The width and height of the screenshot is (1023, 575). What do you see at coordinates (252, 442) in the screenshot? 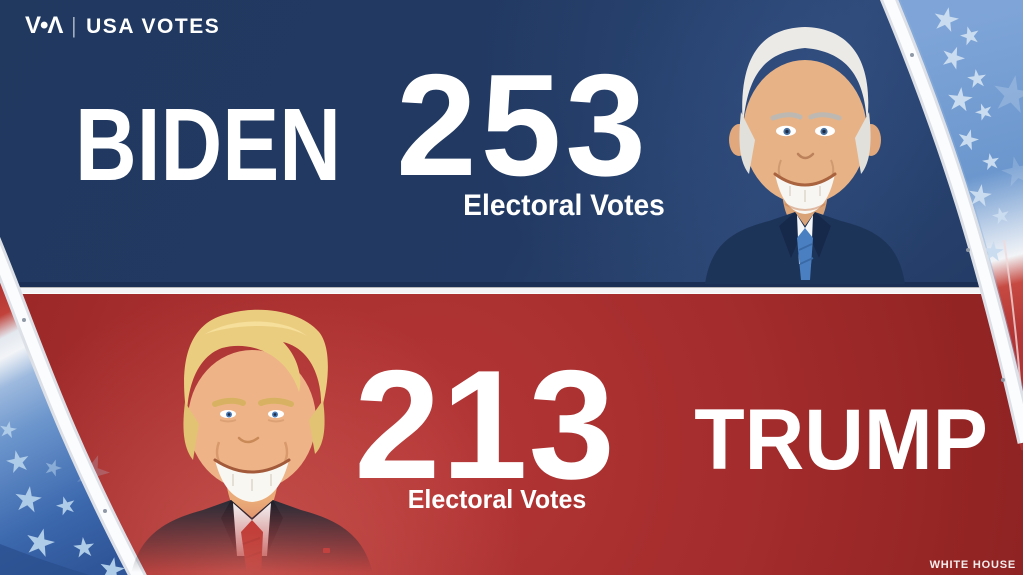
I see `donald-trump-illustration` at bounding box center [252, 442].